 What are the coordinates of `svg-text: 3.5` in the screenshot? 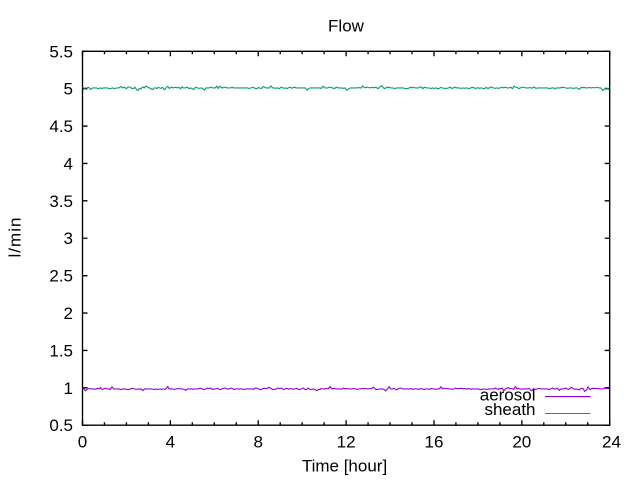 It's located at (61, 201).